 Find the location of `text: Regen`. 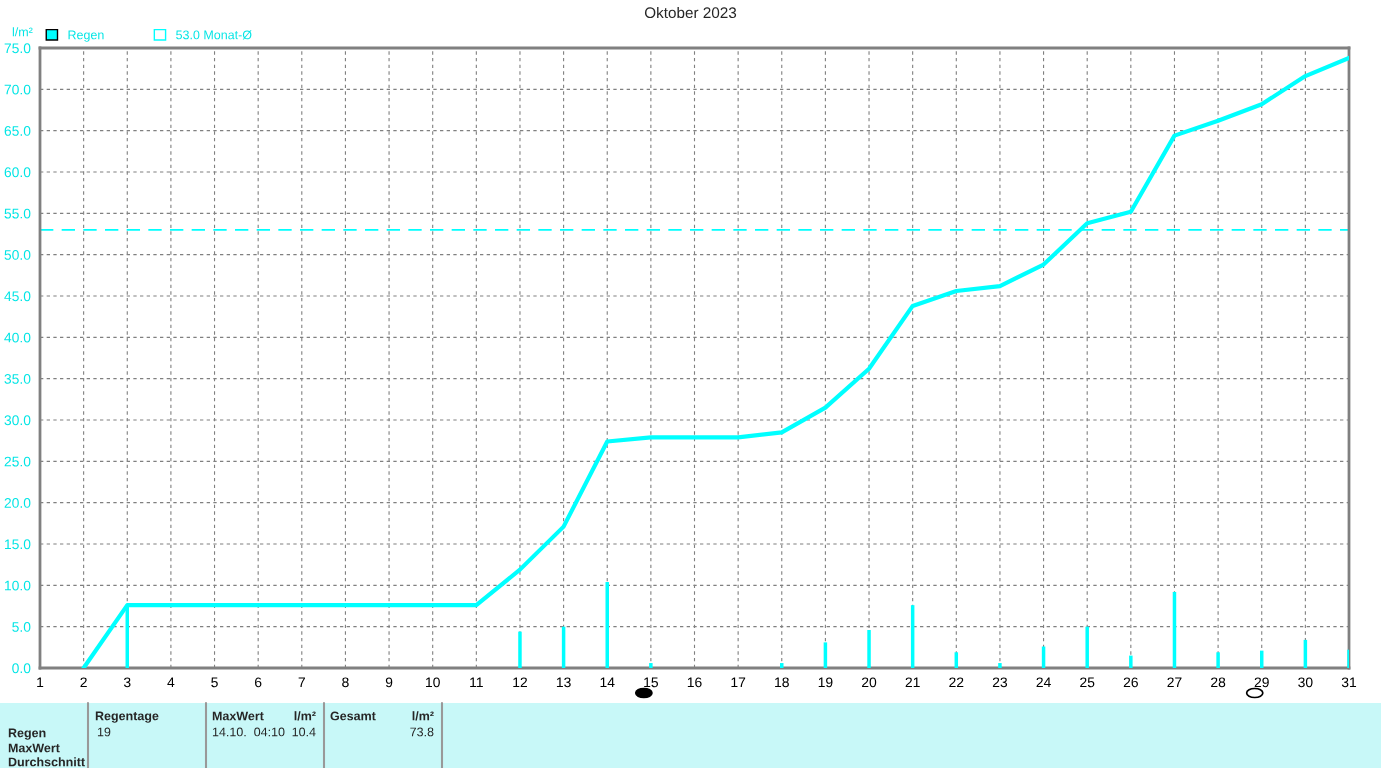

text: Regen is located at coordinates (27, 734).